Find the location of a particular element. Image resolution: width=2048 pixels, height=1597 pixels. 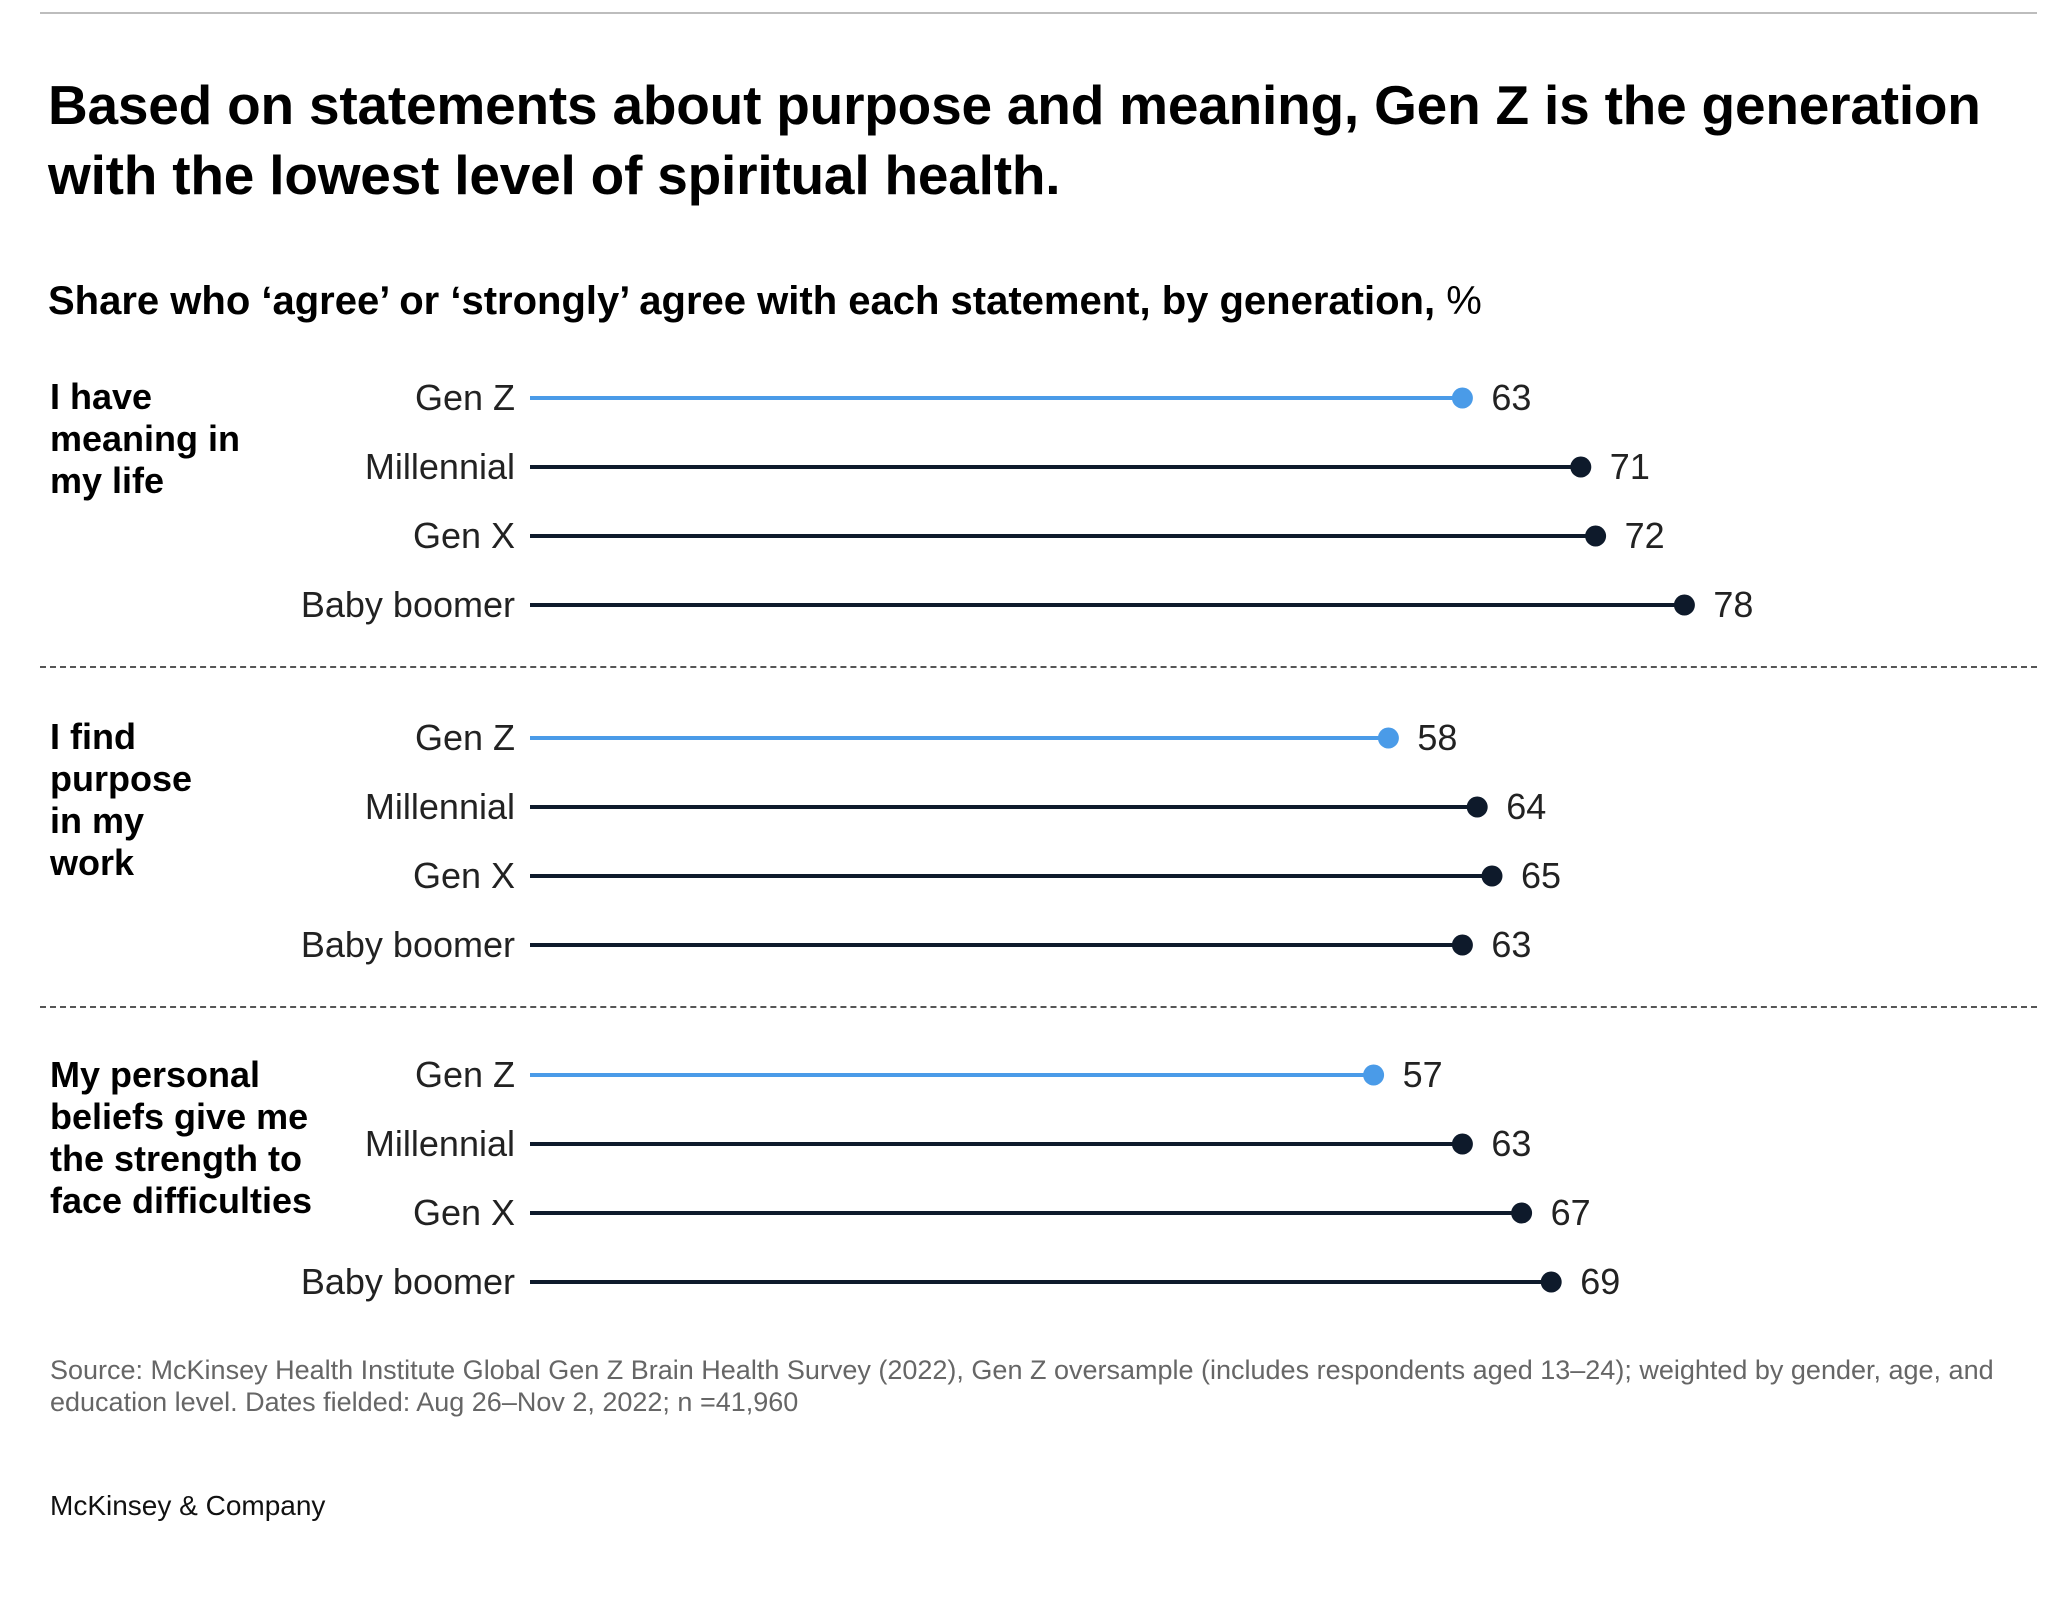

value-label-gen-z: 63 is located at coordinates (1511, 397).